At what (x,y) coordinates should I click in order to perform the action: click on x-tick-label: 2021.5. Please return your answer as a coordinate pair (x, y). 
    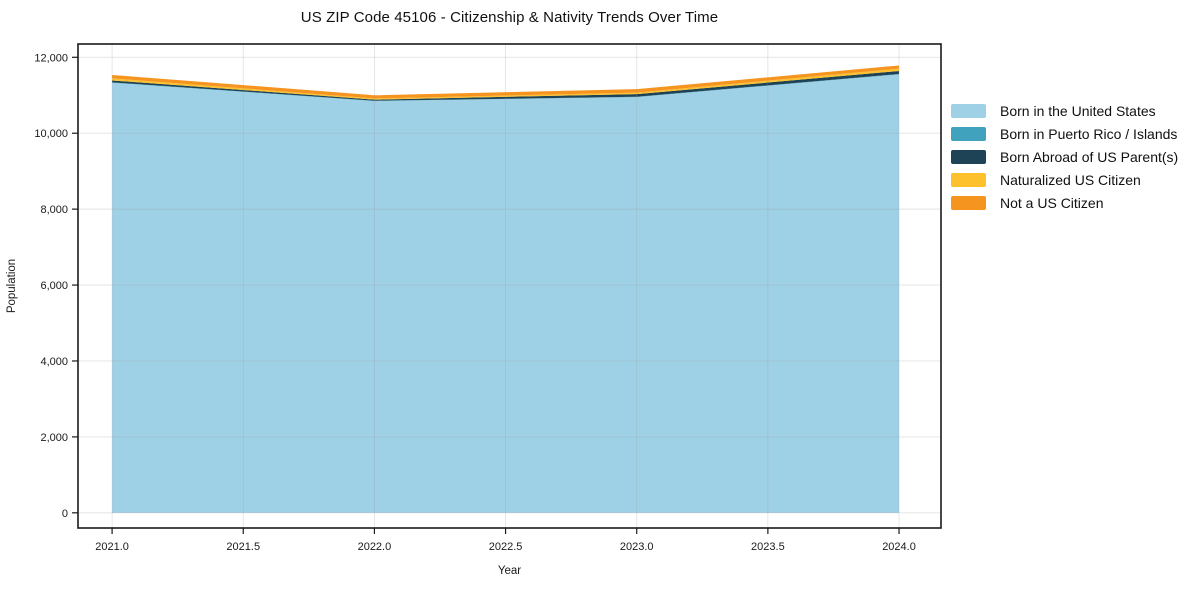
    Looking at the image, I should click on (243, 547).